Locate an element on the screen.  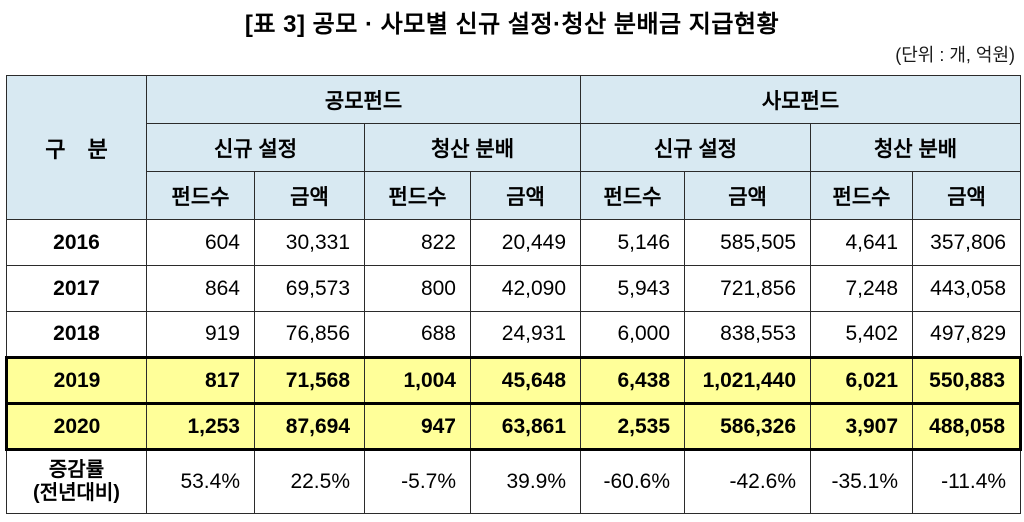
table-cell: 6,021 is located at coordinates (862, 380).